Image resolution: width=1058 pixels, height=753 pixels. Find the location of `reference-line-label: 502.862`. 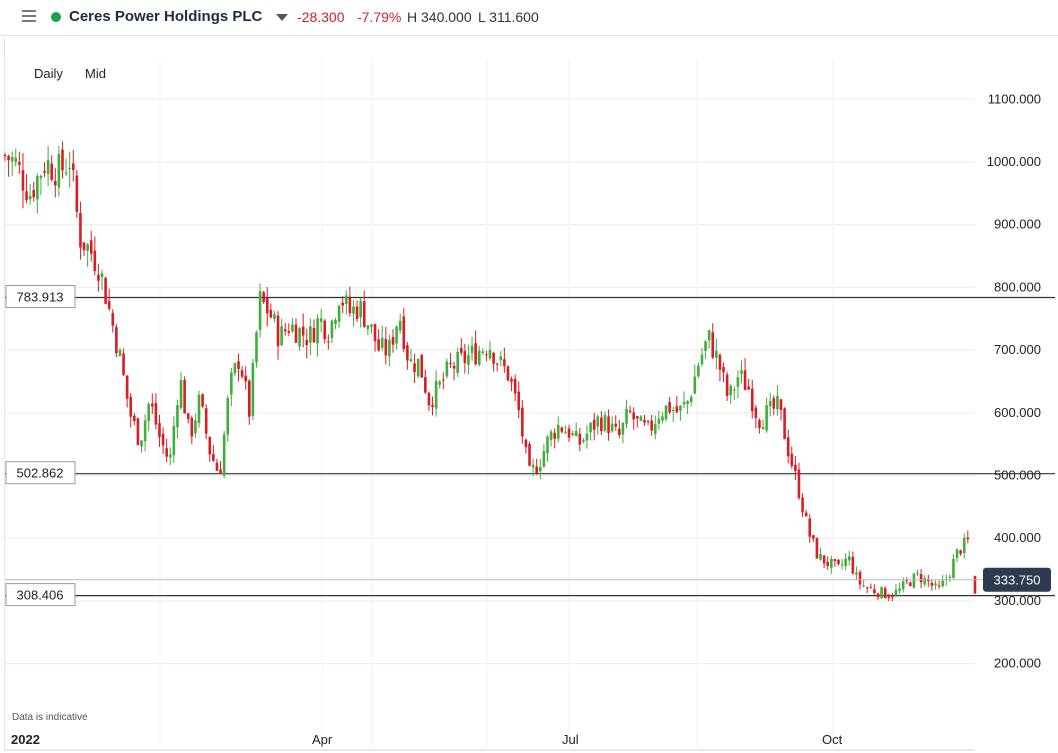

reference-line-label: 502.862 is located at coordinates (40, 473).